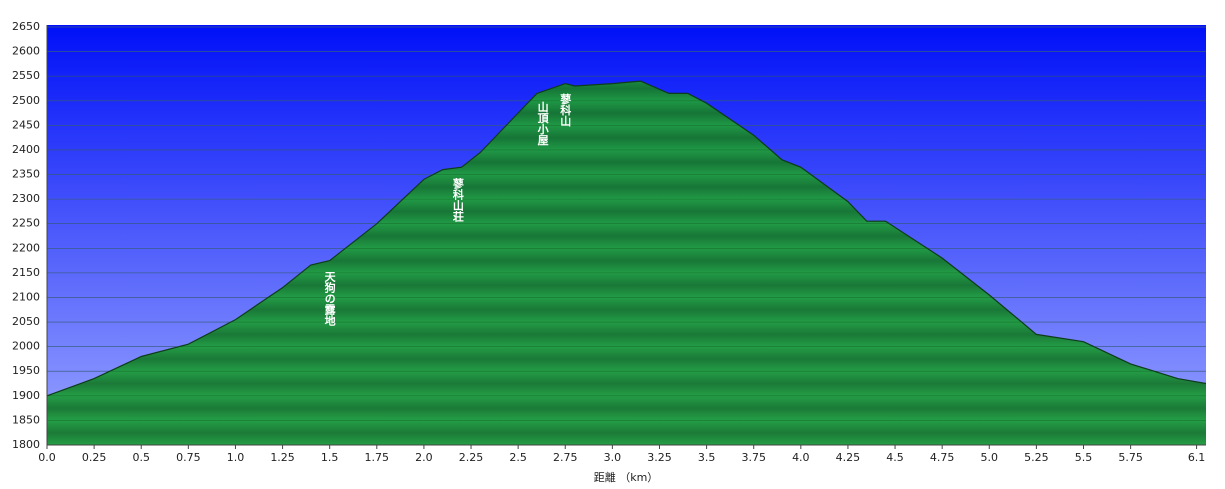  I want to click on x-tick-label: 0.0, so click(47, 457).